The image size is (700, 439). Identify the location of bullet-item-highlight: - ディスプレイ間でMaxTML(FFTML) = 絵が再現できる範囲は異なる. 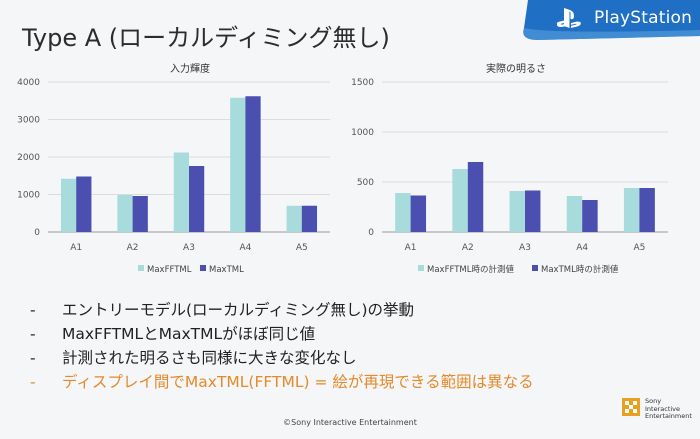
(282, 382).